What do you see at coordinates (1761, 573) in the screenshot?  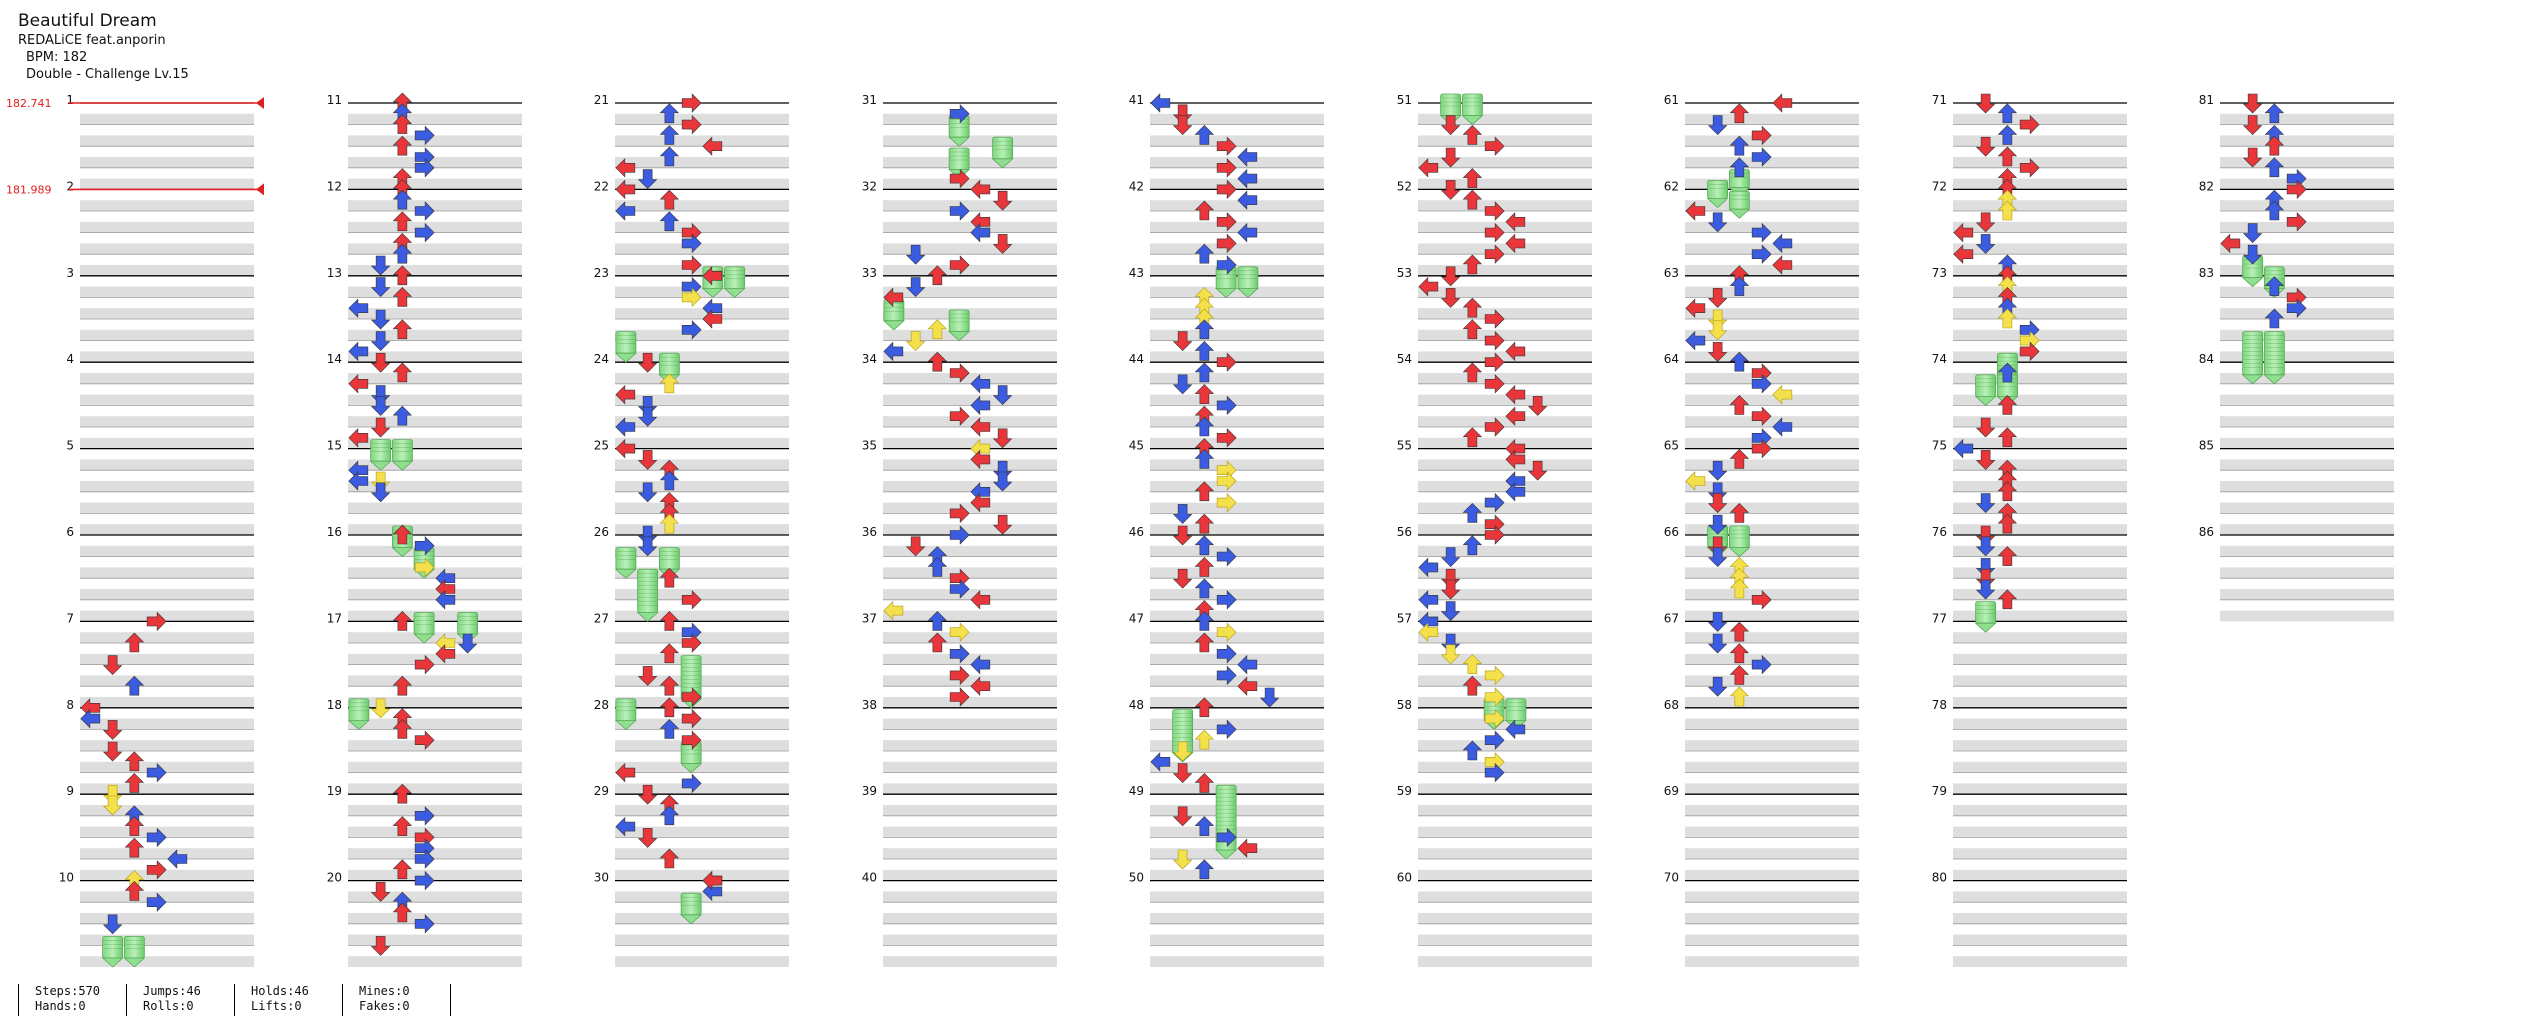 I see `measure-66: 66` at bounding box center [1761, 573].